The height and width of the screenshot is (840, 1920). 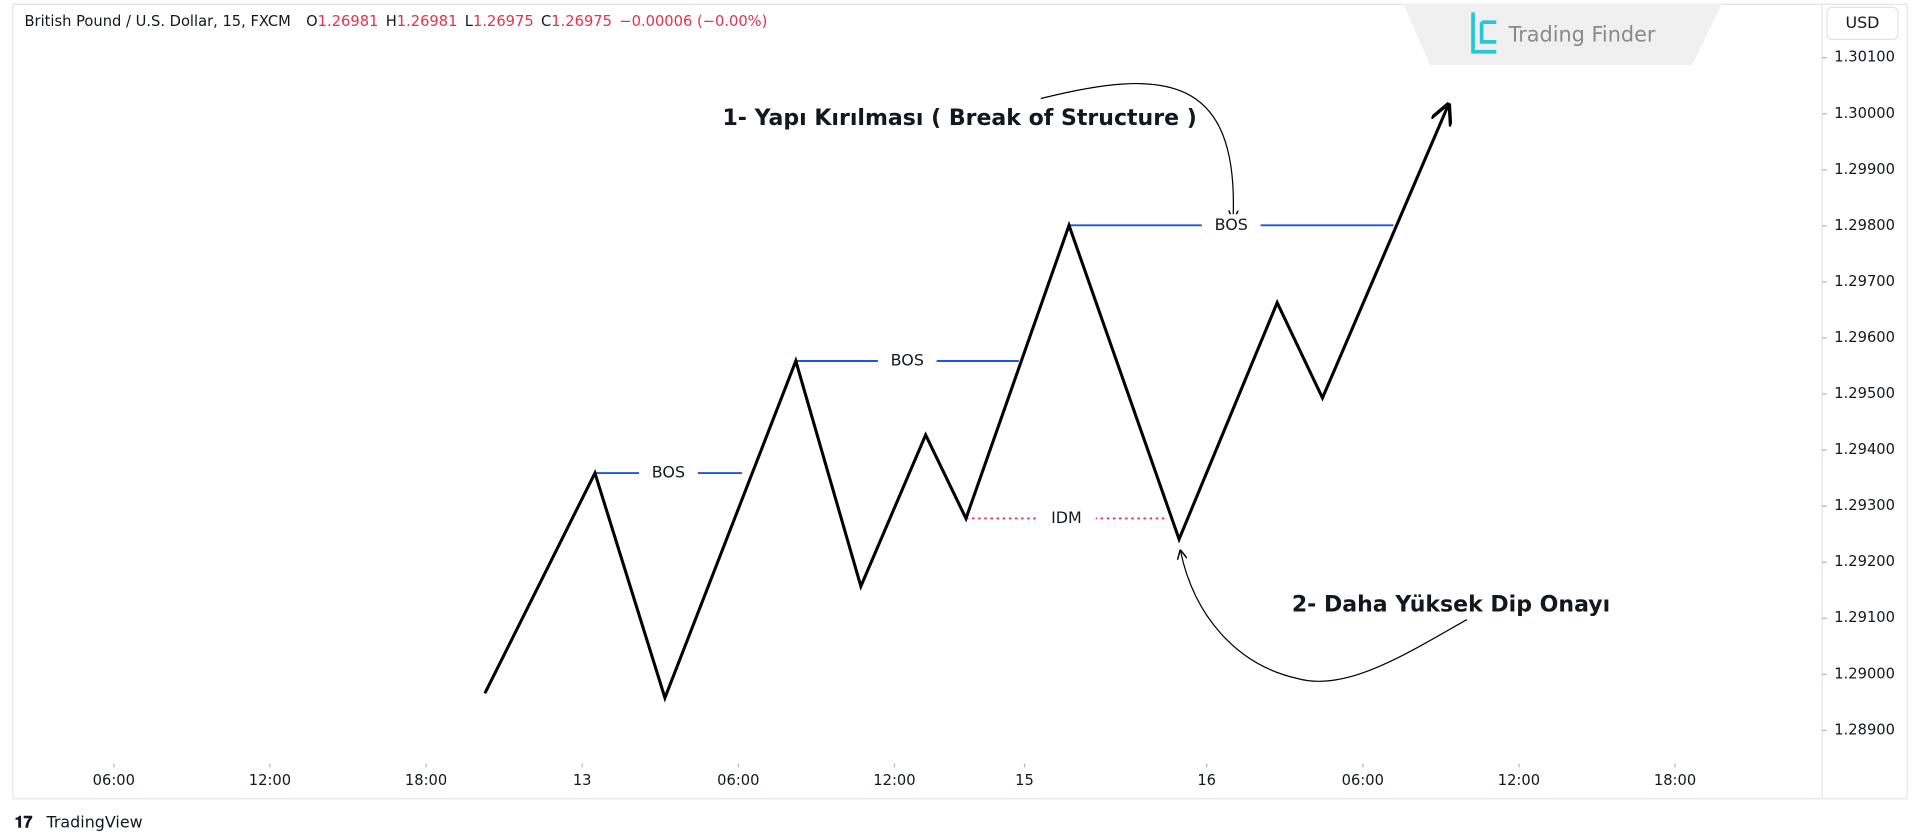 I want to click on currency: USD, so click(x=1862, y=22).